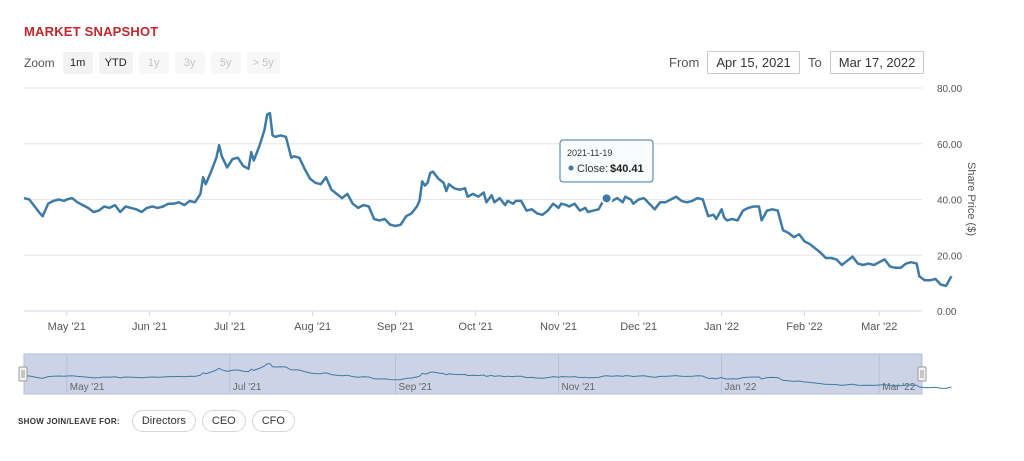 This screenshot has width=1024, height=461. I want to click on navigator-tick-label: Jan '22, so click(741, 387).